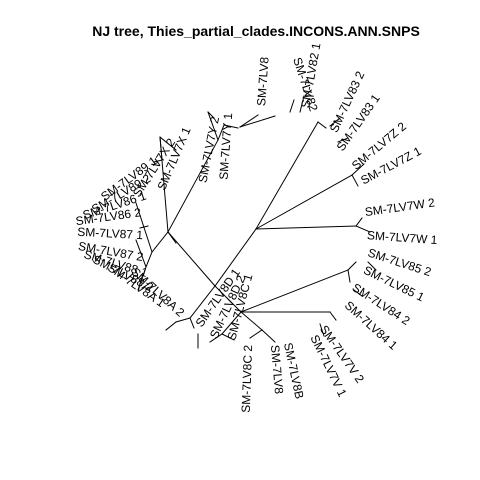  Describe the element at coordinates (160, 242) in the screenshot. I see `branch-left-b` at that location.